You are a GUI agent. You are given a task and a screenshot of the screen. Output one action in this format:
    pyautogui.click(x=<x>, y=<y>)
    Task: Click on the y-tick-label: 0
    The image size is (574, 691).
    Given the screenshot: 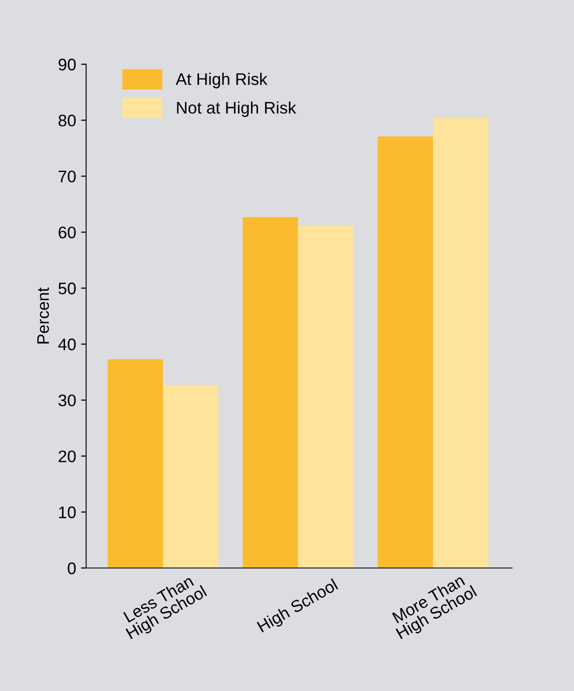 What is the action you would take?
    pyautogui.click(x=72, y=568)
    